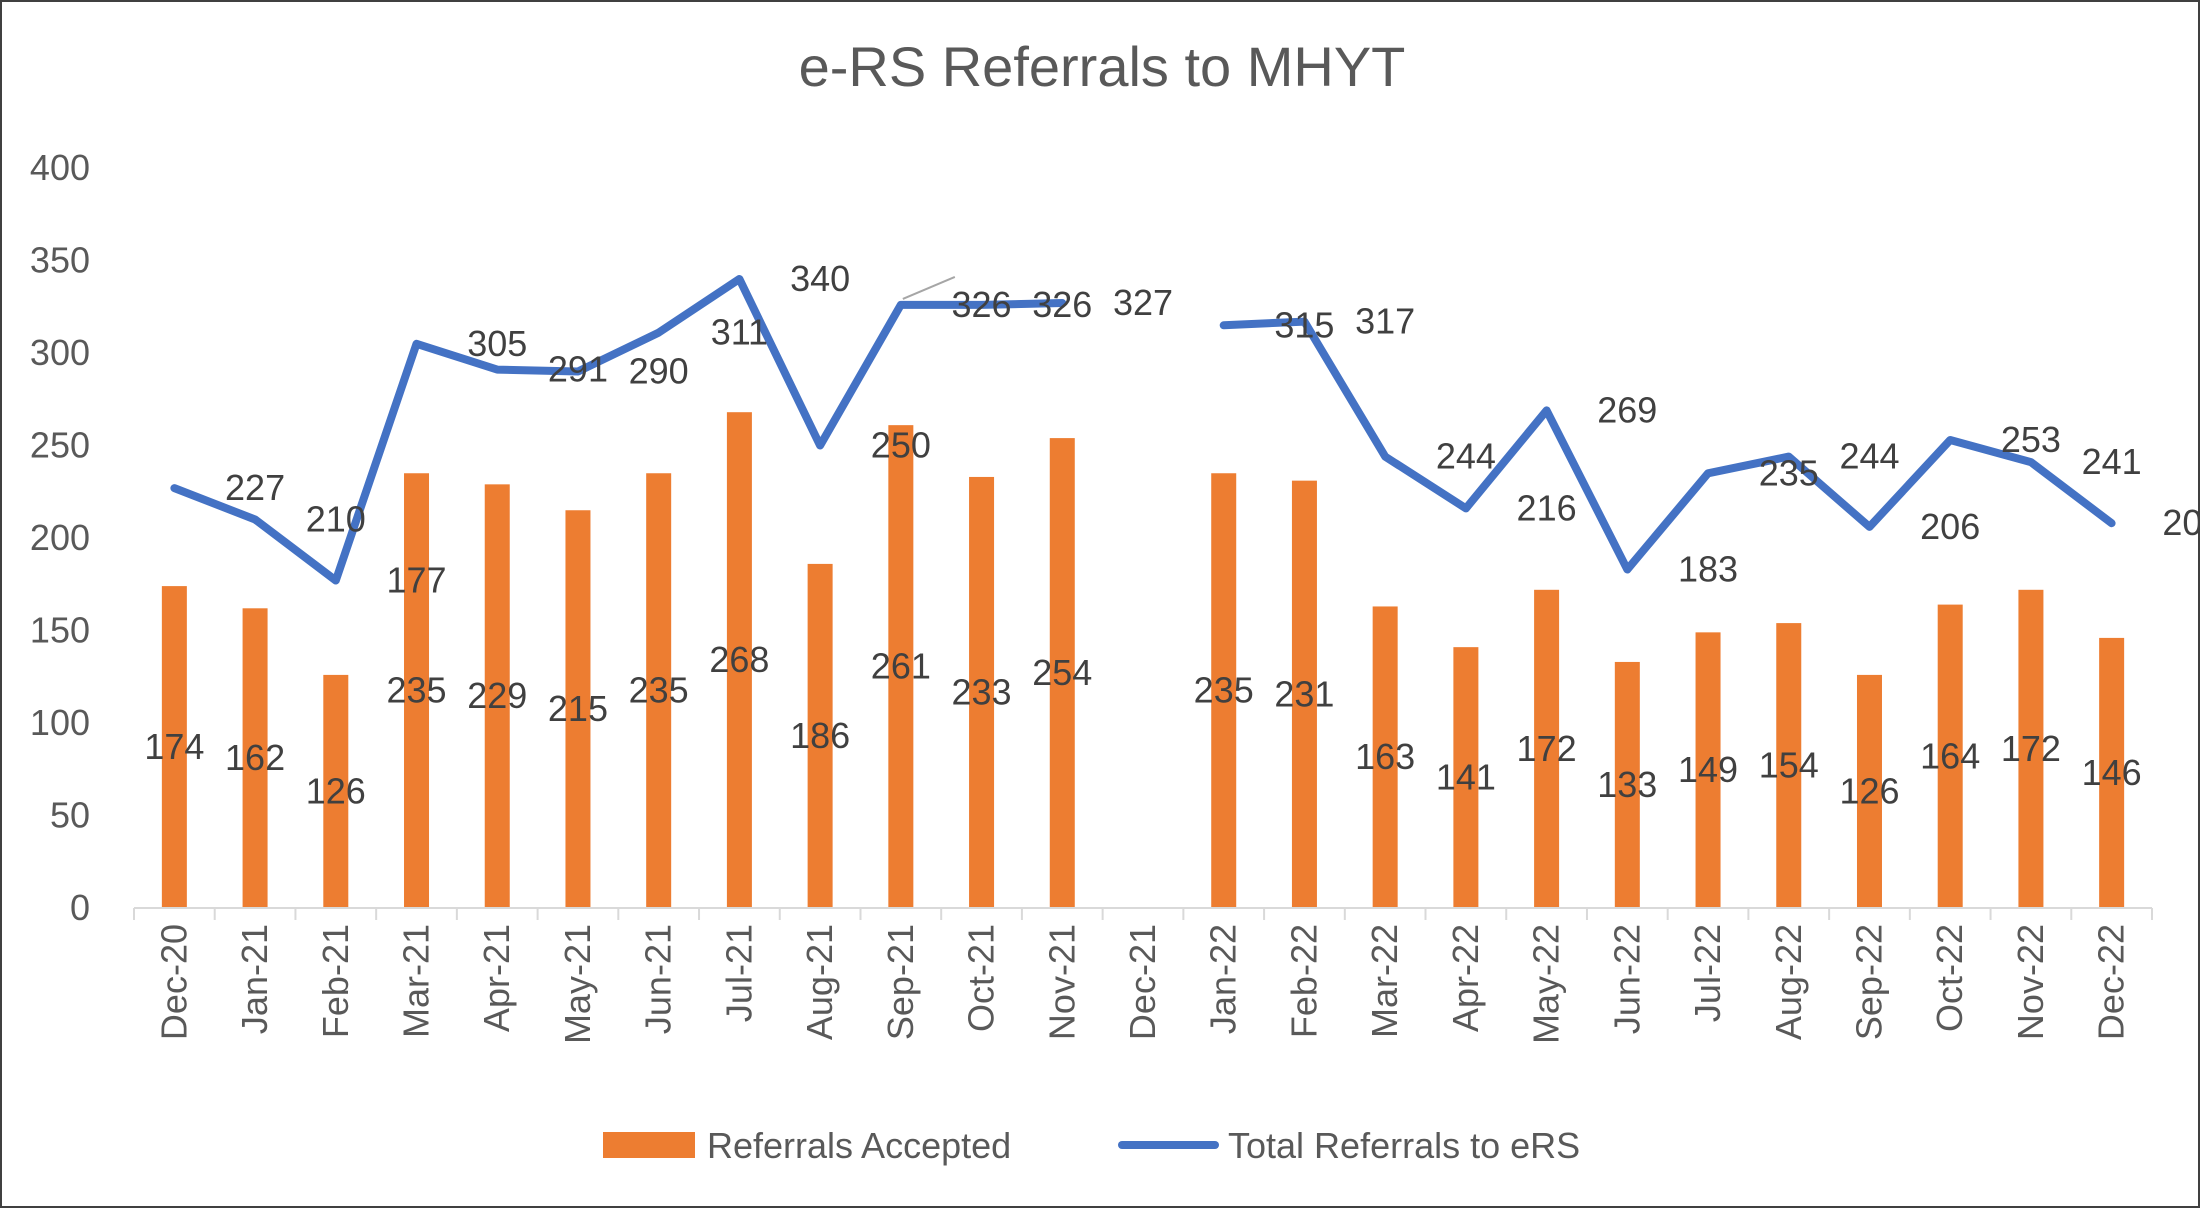  What do you see at coordinates (1546, 984) in the screenshot?
I see `x-tick-label: May-22` at bounding box center [1546, 984].